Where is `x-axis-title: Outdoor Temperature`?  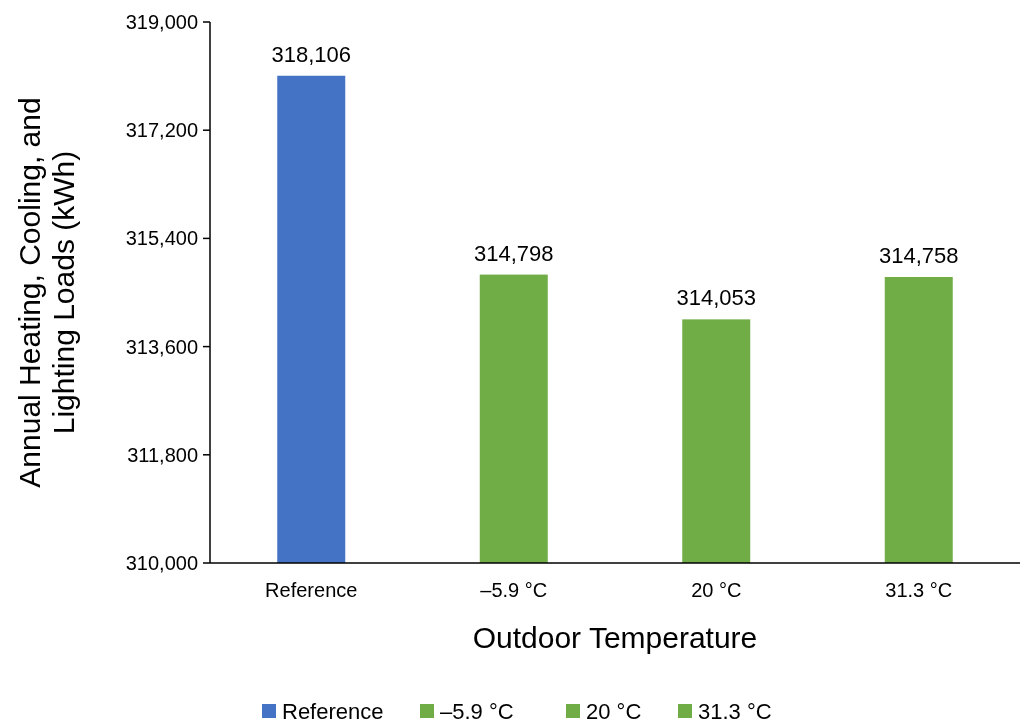
x-axis-title: Outdoor Temperature is located at coordinates (615, 637).